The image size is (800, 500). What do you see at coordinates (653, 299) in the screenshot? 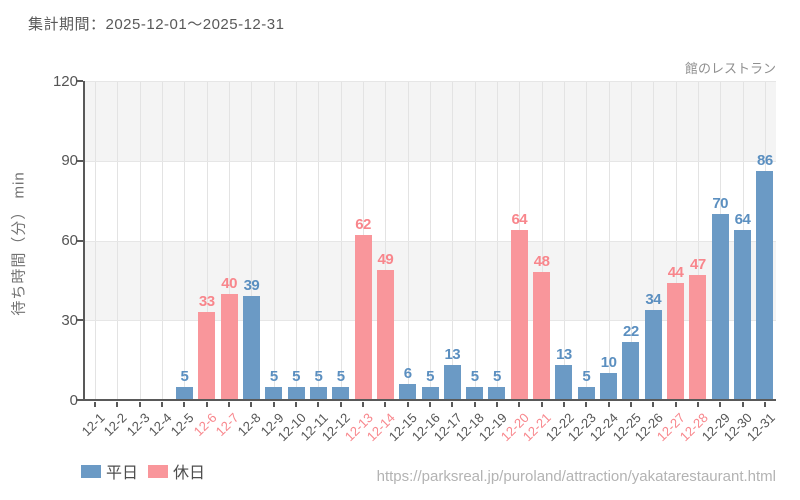
I see `bar-value-label: 34` at bounding box center [653, 299].